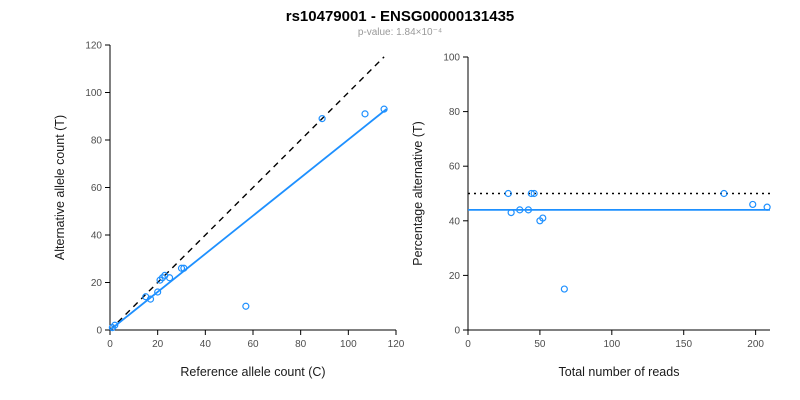  What do you see at coordinates (683, 344) in the screenshot?
I see `axis-text: 150` at bounding box center [683, 344].